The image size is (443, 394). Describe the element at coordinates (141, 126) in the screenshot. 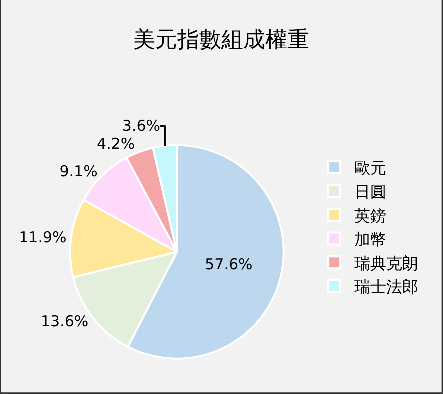

I see `data-label: 3.6%` at that location.